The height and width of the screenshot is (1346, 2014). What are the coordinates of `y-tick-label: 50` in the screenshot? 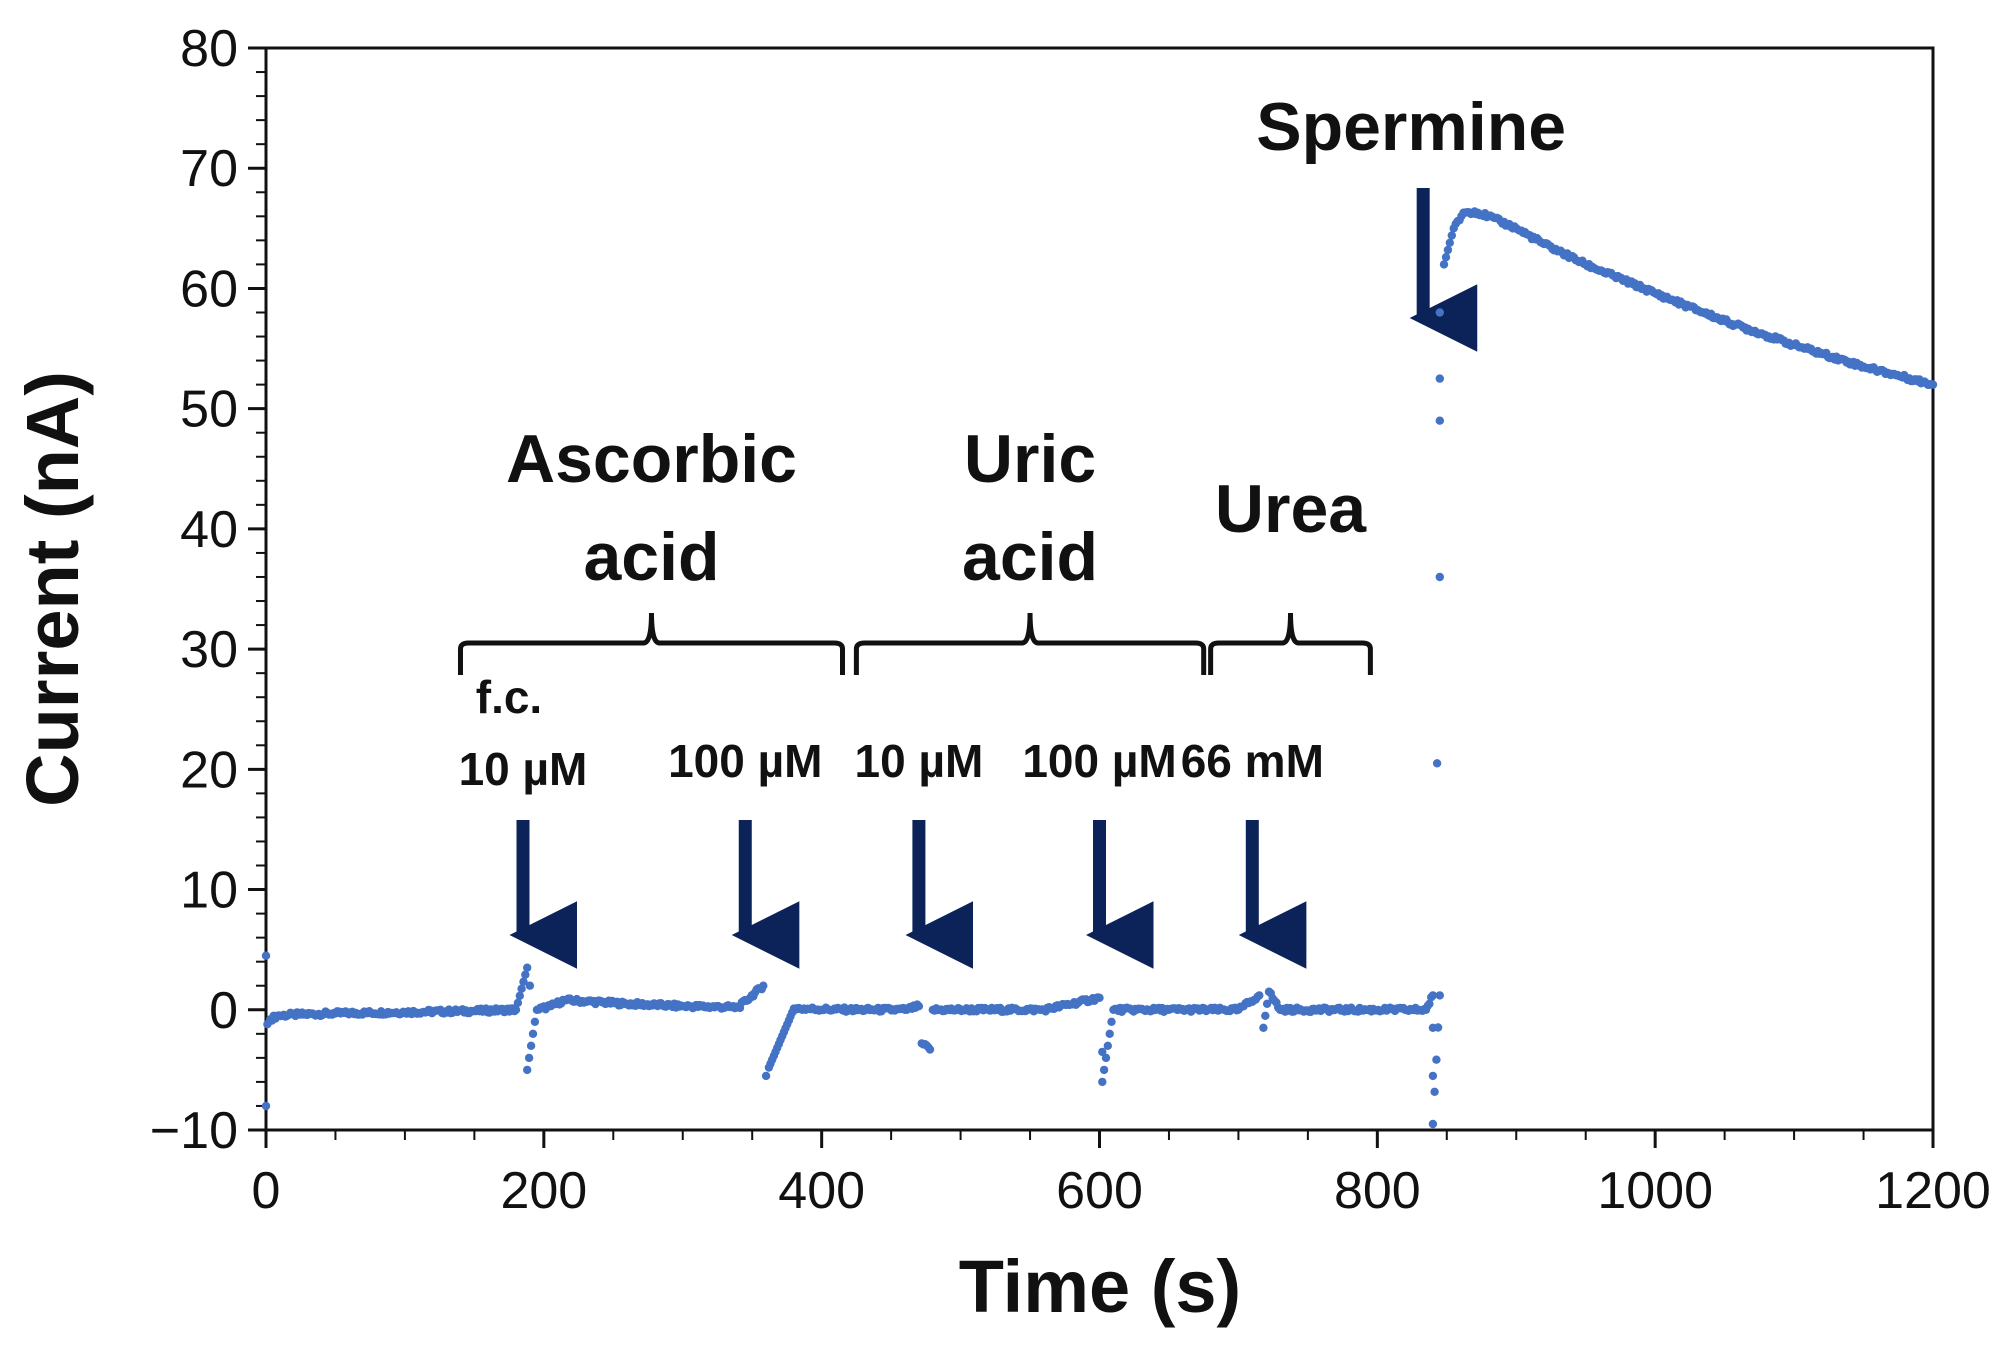 It's located at (209, 410).